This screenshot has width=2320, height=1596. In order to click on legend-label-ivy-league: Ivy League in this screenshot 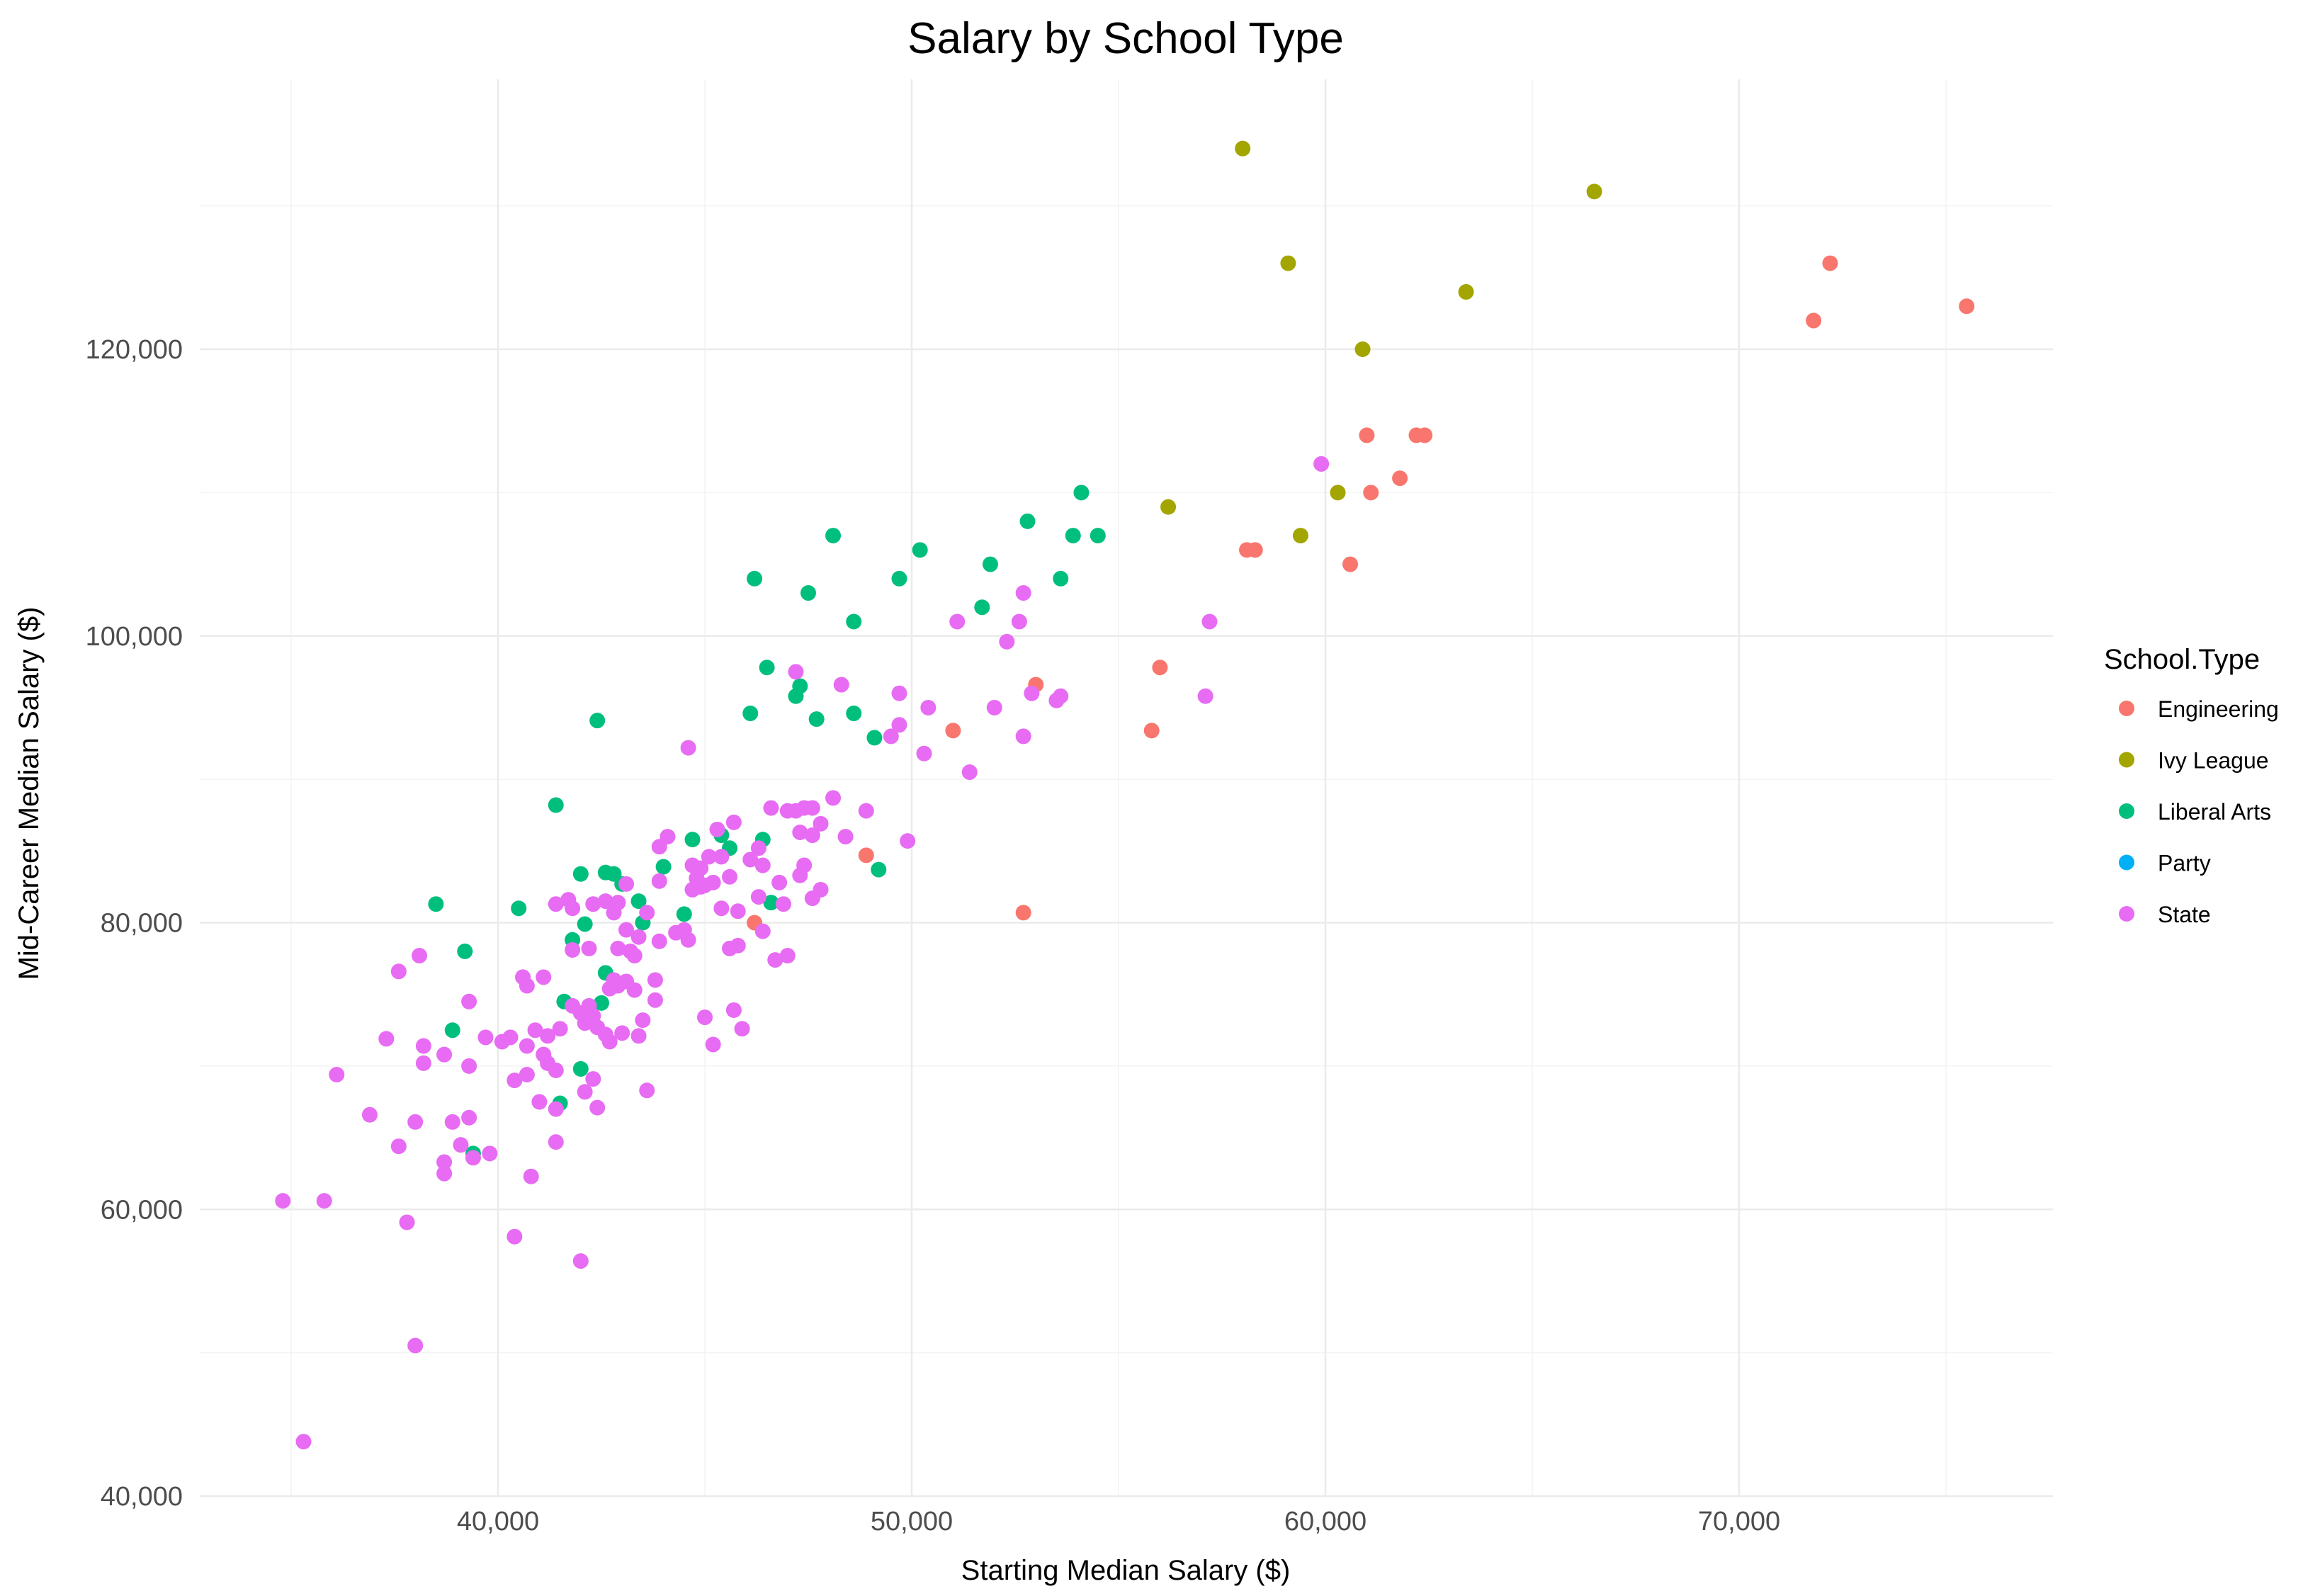, I will do `click(2213, 761)`.